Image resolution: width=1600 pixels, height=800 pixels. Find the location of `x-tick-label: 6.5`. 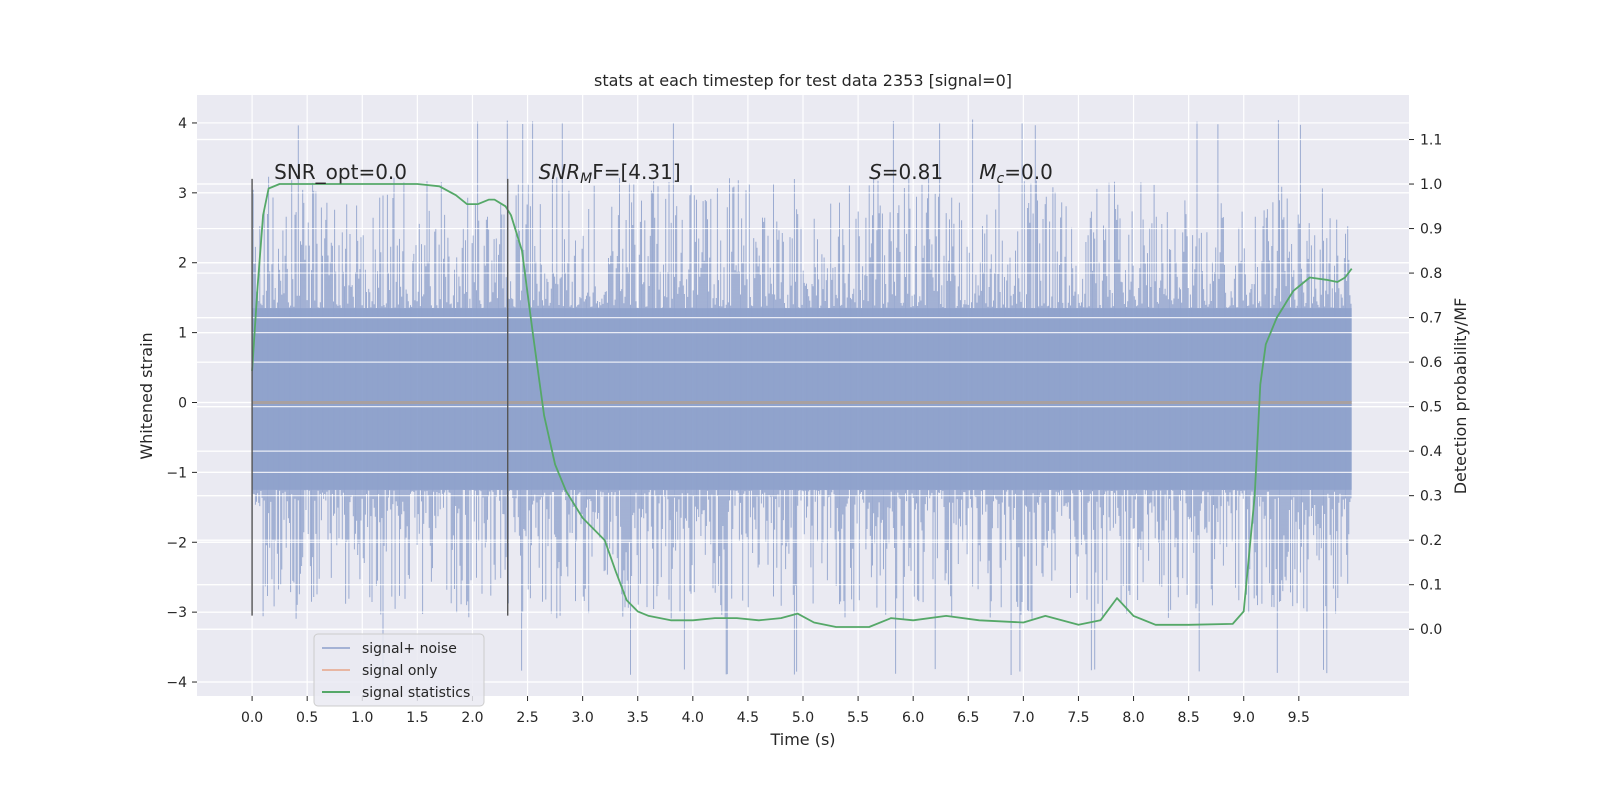

x-tick-label: 6.5 is located at coordinates (968, 718).